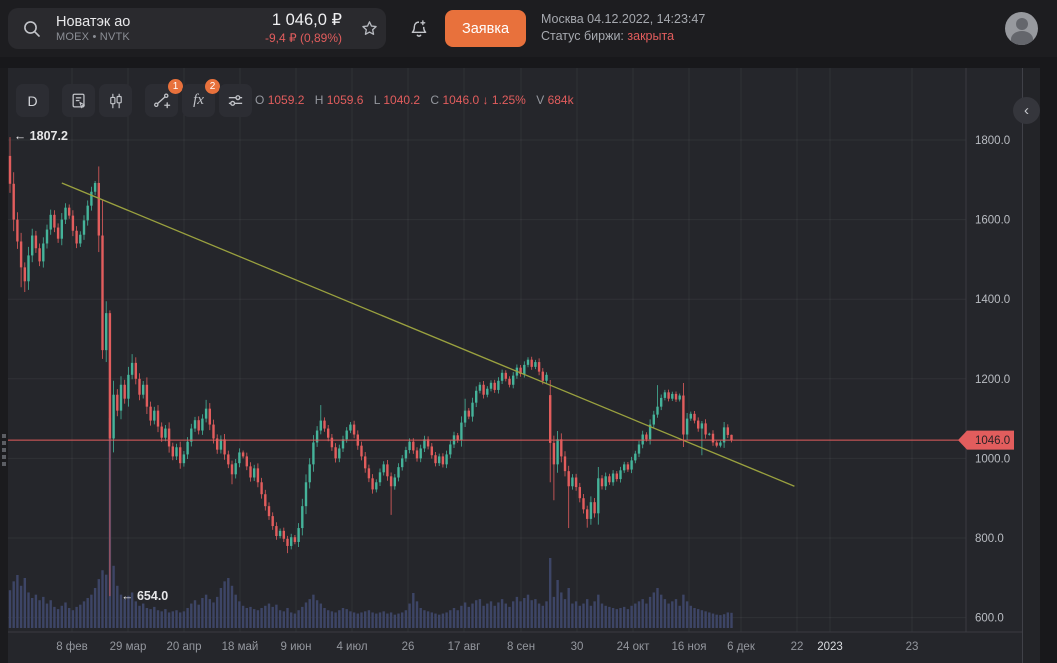 This screenshot has width=1057, height=663. I want to click on svg-text: 800.0, so click(989, 539).